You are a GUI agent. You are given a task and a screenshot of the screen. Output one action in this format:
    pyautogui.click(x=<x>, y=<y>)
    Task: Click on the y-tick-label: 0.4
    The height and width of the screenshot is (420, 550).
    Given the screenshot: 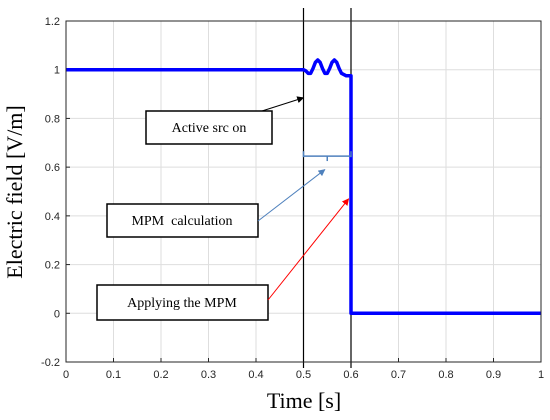 What is the action you would take?
    pyautogui.click(x=52, y=217)
    